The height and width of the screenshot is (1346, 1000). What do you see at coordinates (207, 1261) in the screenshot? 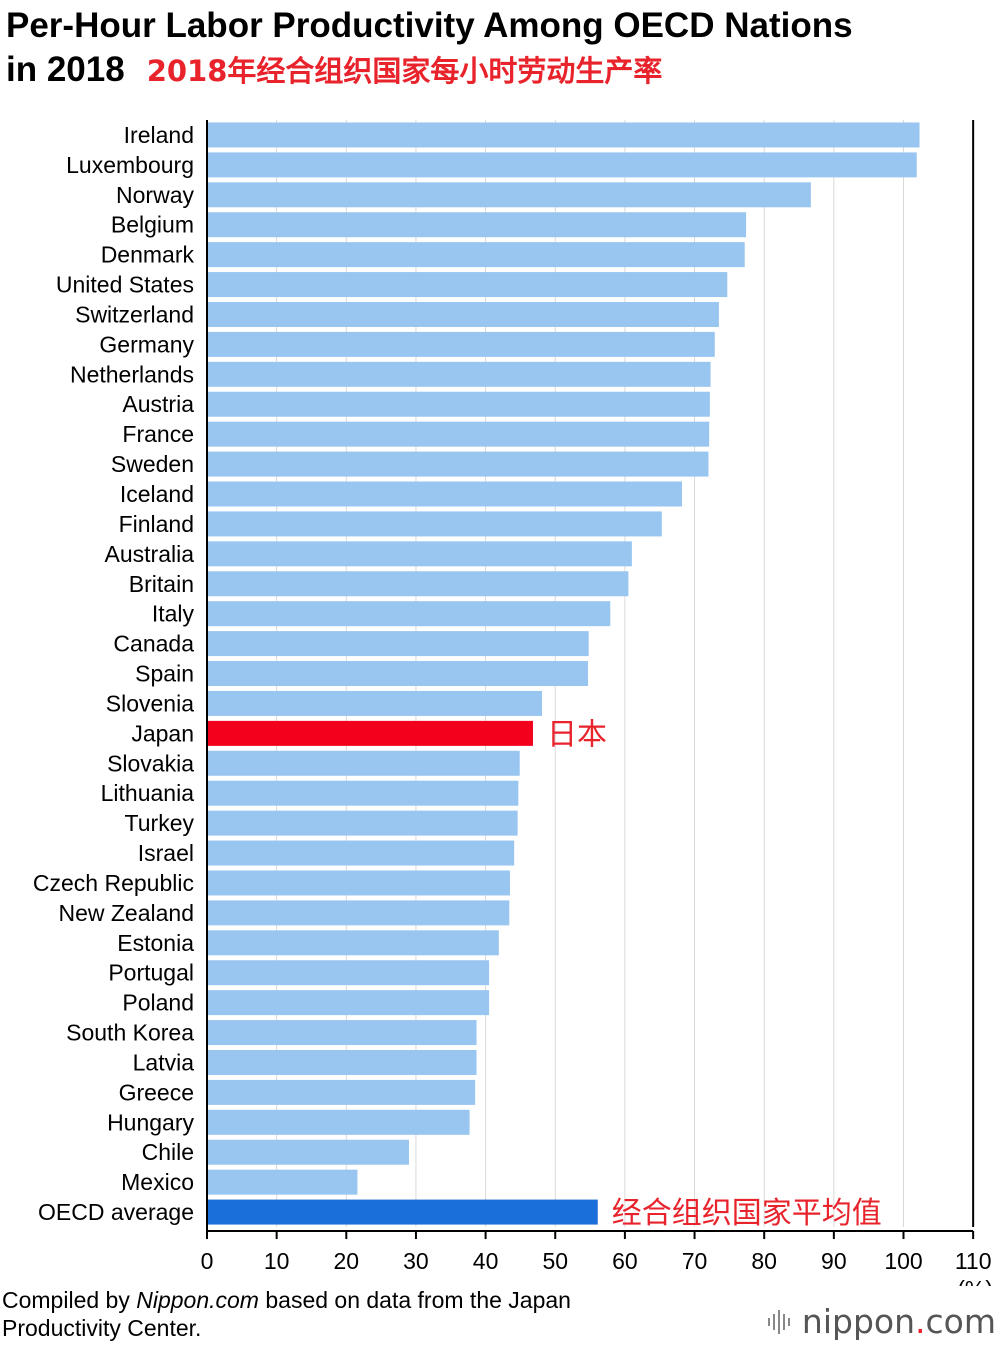
I see `tick-label: 0` at bounding box center [207, 1261].